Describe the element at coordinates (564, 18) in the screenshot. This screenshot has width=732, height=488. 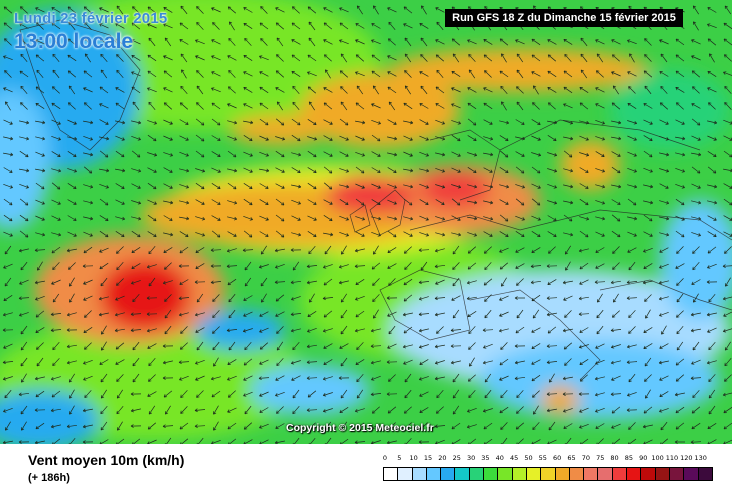
I see `run-label: Run GFS 18 Z du Dimanche 15 février 2015` at that location.